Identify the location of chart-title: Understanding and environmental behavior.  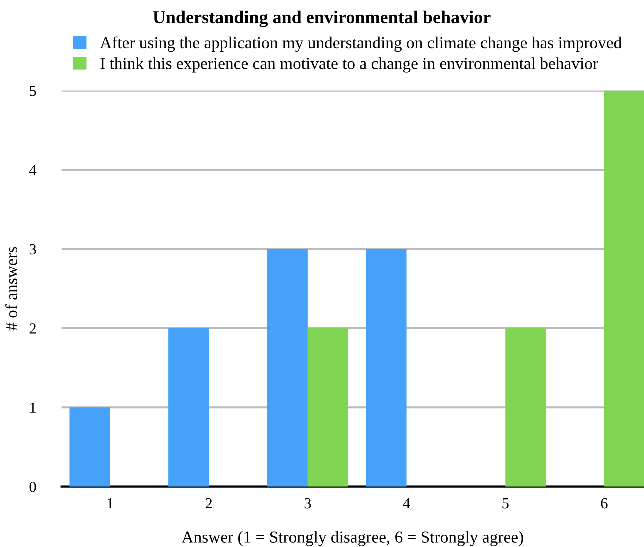
(322, 19).